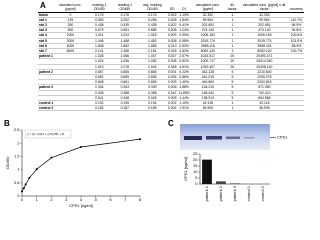 The height and width of the screenshot is (240, 320). Describe the element at coordinates (249, 138) in the screenshot. I see `blot-band` at that location.